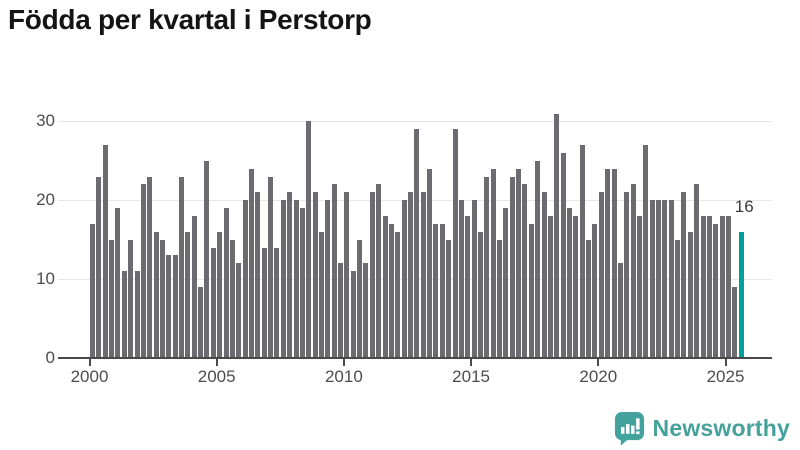 The width and height of the screenshot is (800, 450). I want to click on brand-logo: Newsworthy, so click(702, 428).